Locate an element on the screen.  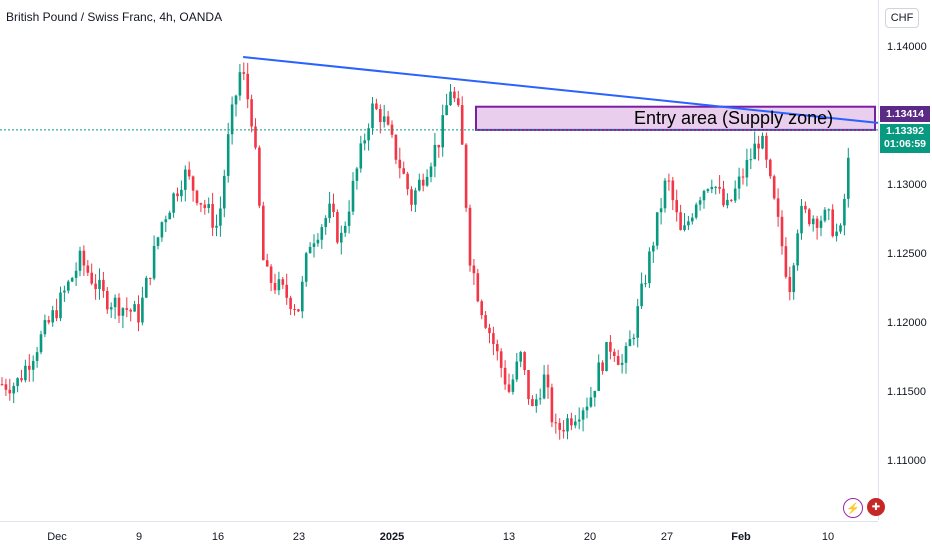
price-axis is located at coordinates (905, 260).